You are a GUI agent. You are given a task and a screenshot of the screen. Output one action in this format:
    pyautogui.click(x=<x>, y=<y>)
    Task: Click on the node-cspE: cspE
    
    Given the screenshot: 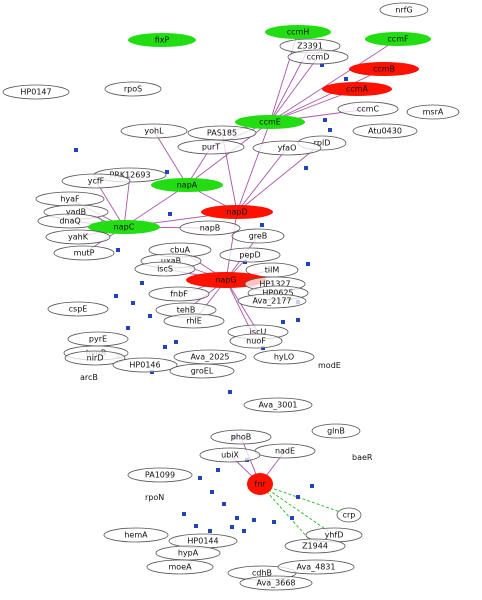 What is the action you would take?
    pyautogui.click(x=78, y=309)
    